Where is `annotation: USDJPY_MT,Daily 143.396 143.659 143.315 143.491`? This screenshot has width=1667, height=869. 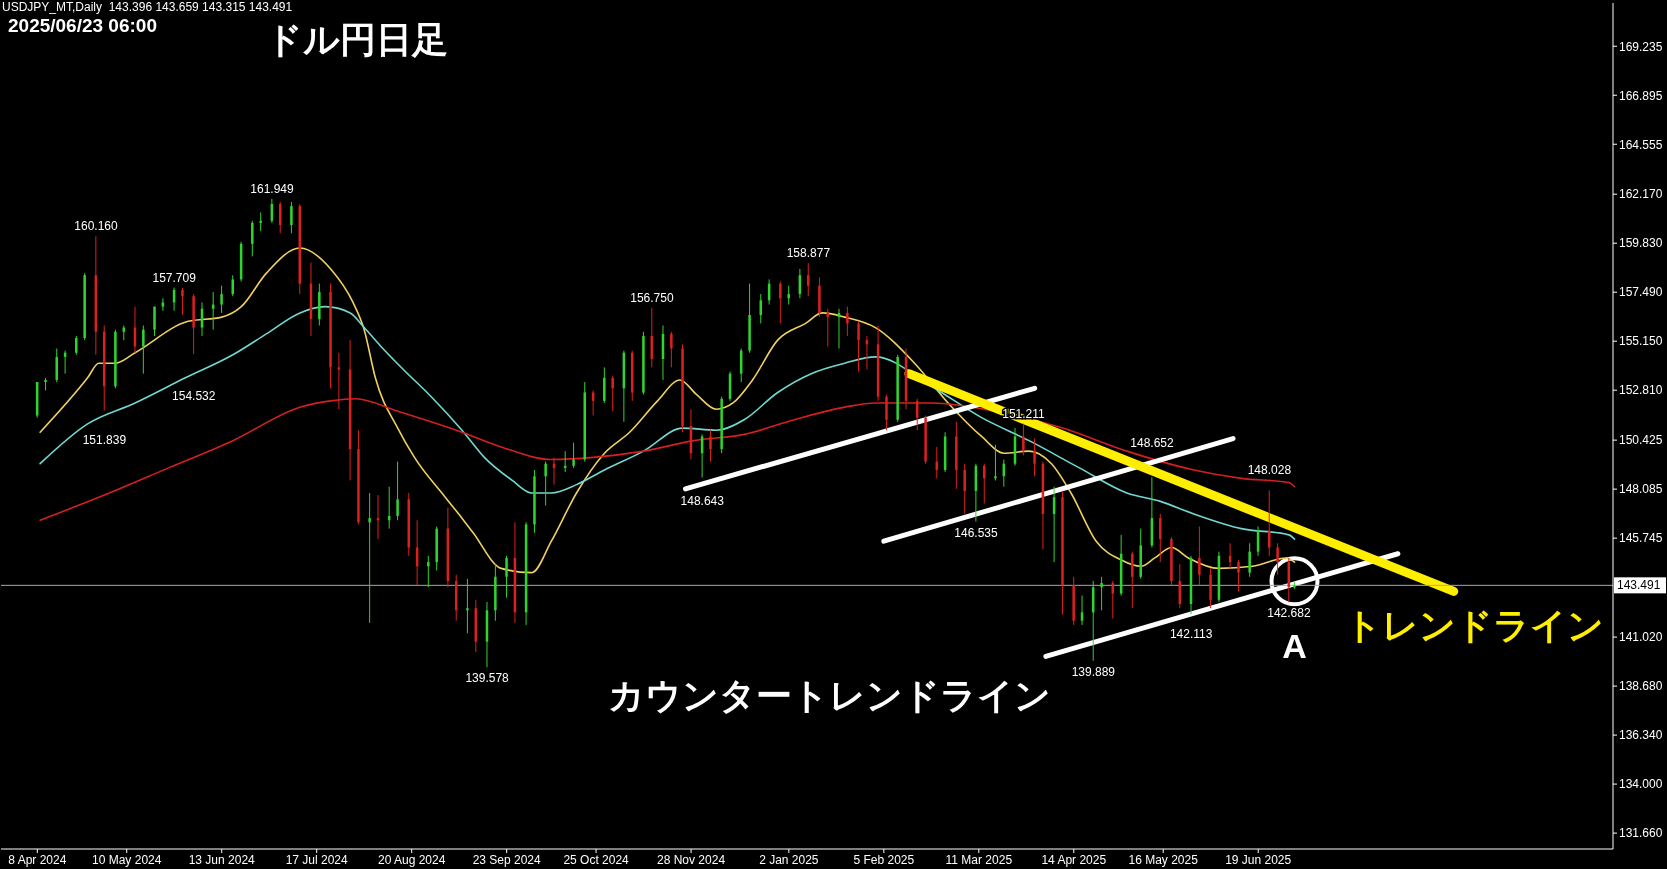 annotation: USDJPY_MT,Daily 143.396 143.659 143.315 143.491 is located at coordinates (147, 7).